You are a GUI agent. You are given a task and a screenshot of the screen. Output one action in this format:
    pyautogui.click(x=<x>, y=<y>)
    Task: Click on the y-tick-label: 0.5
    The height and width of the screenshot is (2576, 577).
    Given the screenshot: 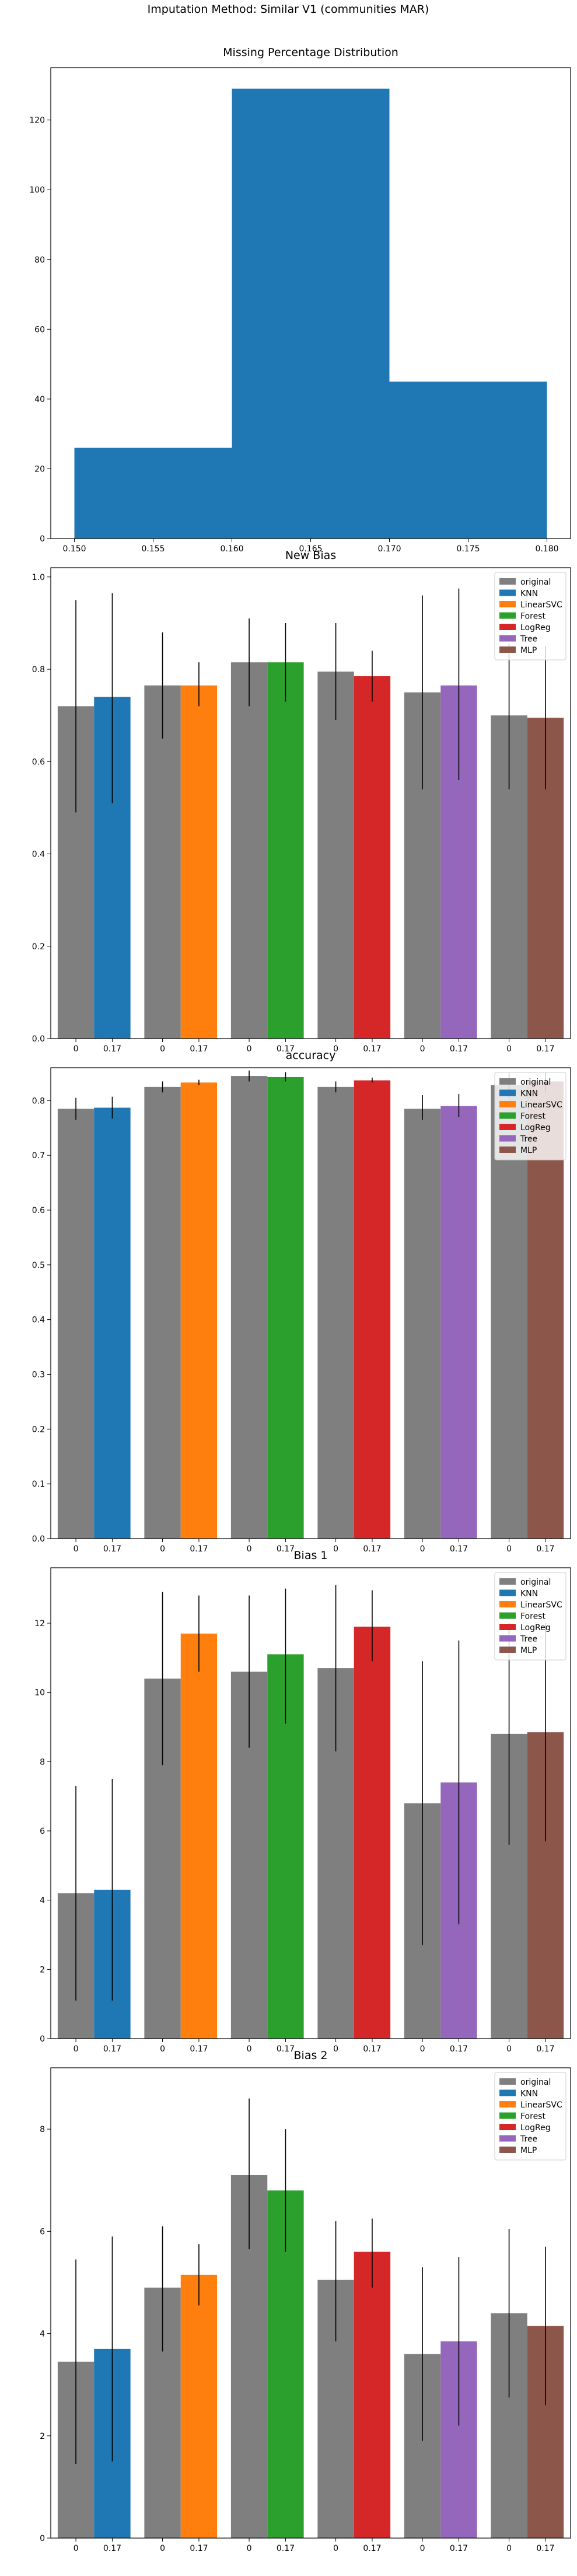 What is the action you would take?
    pyautogui.click(x=38, y=1265)
    